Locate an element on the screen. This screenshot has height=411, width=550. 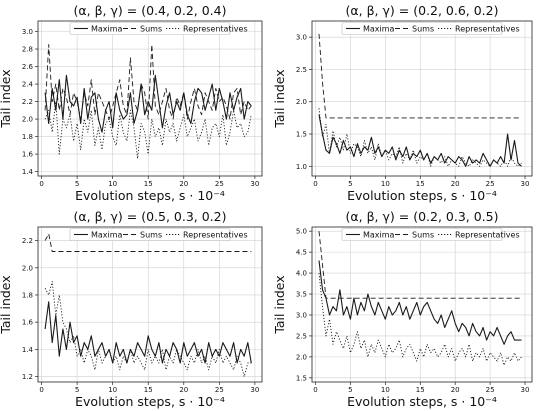
panel-title: (α, β, γ) = (0.4, 0.2, 0.4) is located at coordinates (150, 10).